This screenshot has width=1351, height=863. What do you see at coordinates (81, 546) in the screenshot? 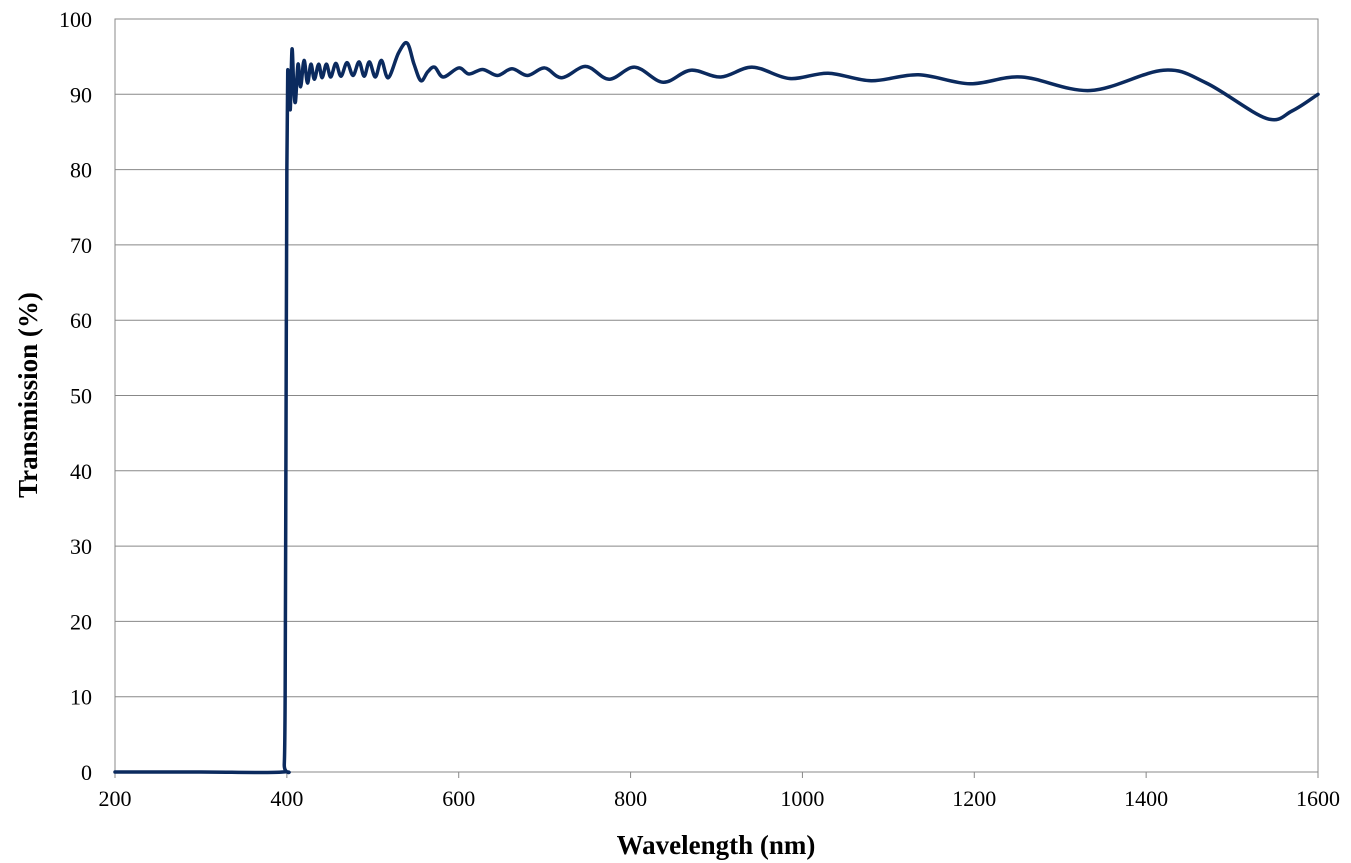
I see `y-tick-label: 30` at bounding box center [81, 546].